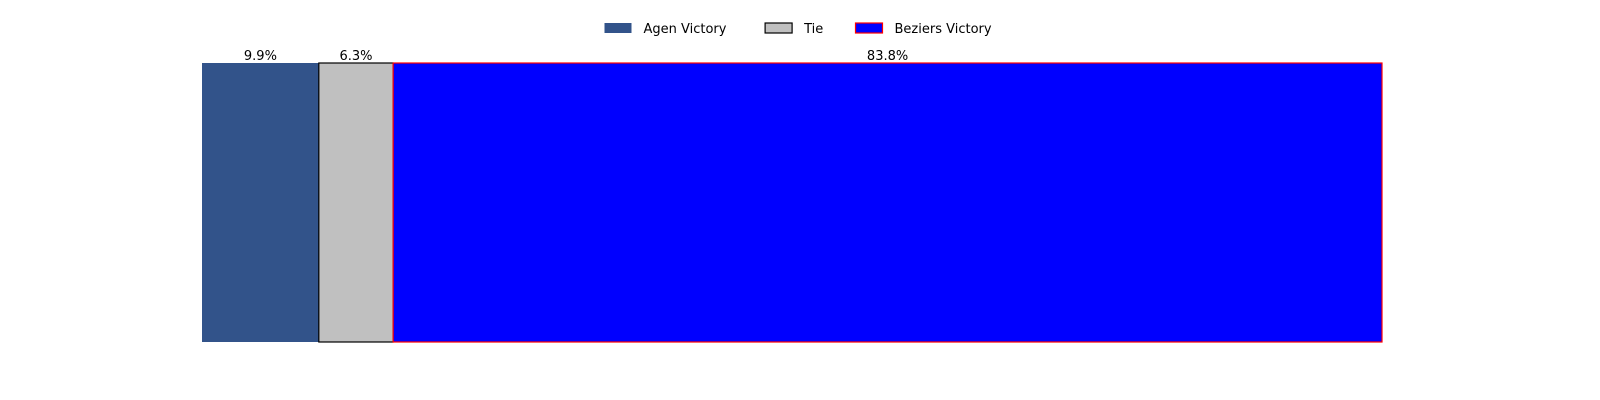 This screenshot has width=1600, height=400. What do you see at coordinates (260, 202) in the screenshot?
I see `bar-agen-victory` at bounding box center [260, 202].